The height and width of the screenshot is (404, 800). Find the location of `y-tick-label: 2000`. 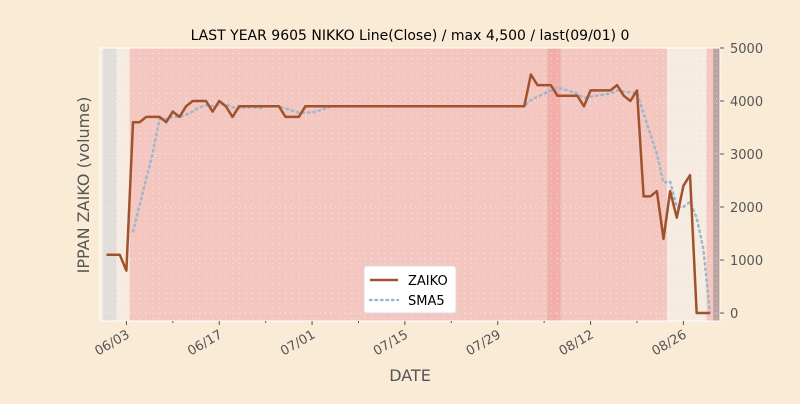

y-tick-label: 2000 is located at coordinates (746, 208).